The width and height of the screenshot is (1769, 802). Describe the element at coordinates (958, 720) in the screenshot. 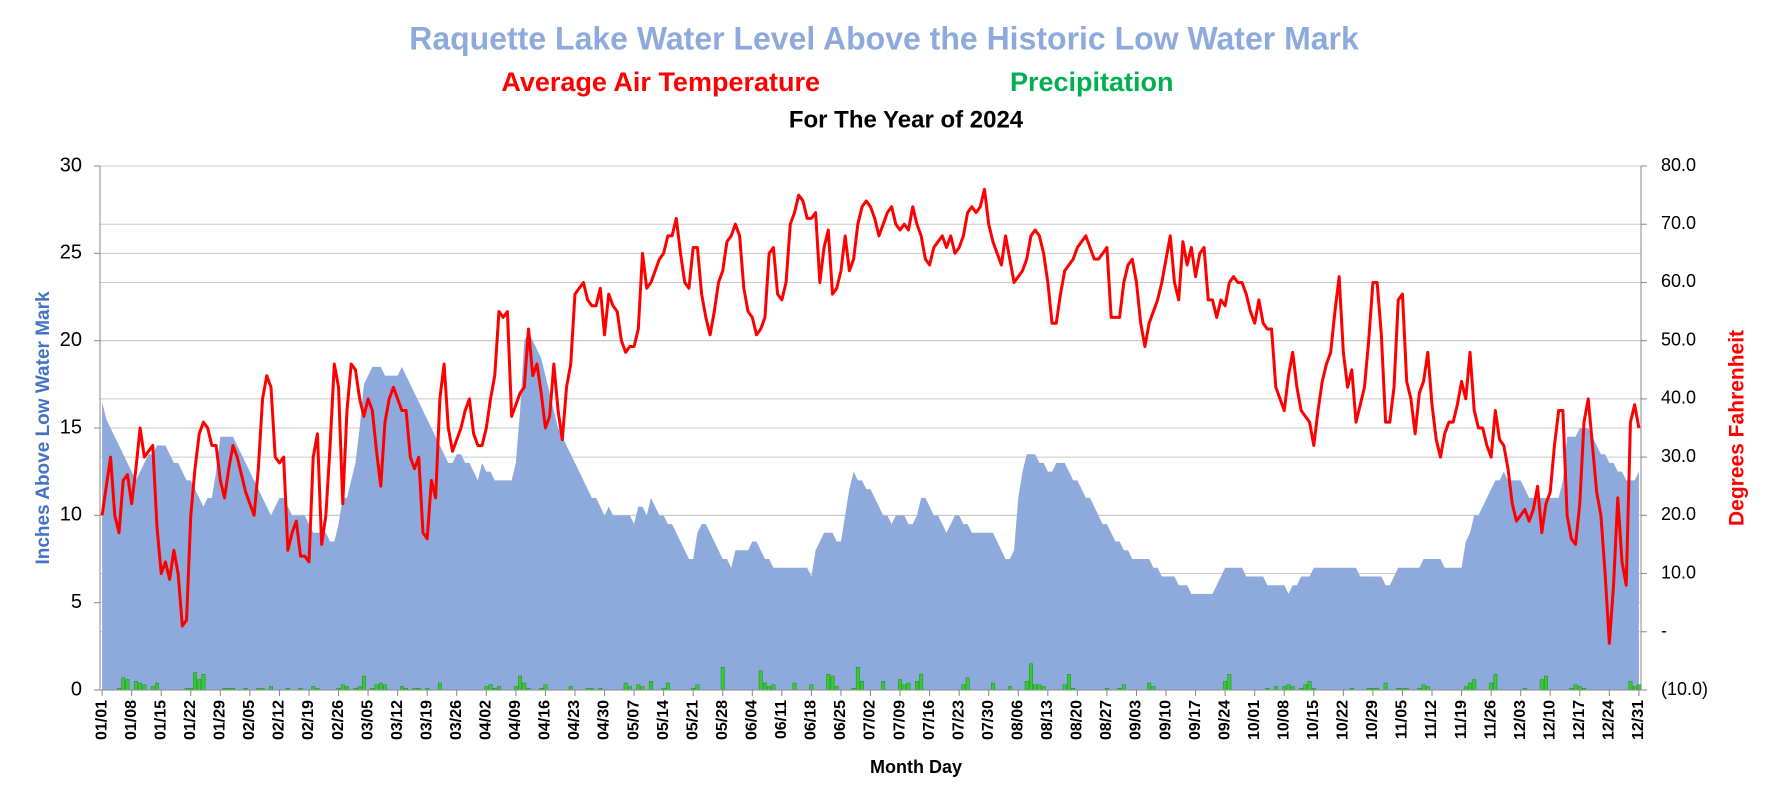

I see `x-tick-label: 07/23` at that location.